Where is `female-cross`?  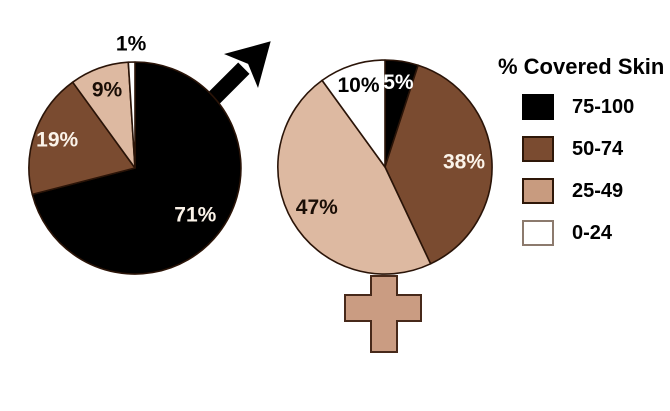
female-cross is located at coordinates (383, 314).